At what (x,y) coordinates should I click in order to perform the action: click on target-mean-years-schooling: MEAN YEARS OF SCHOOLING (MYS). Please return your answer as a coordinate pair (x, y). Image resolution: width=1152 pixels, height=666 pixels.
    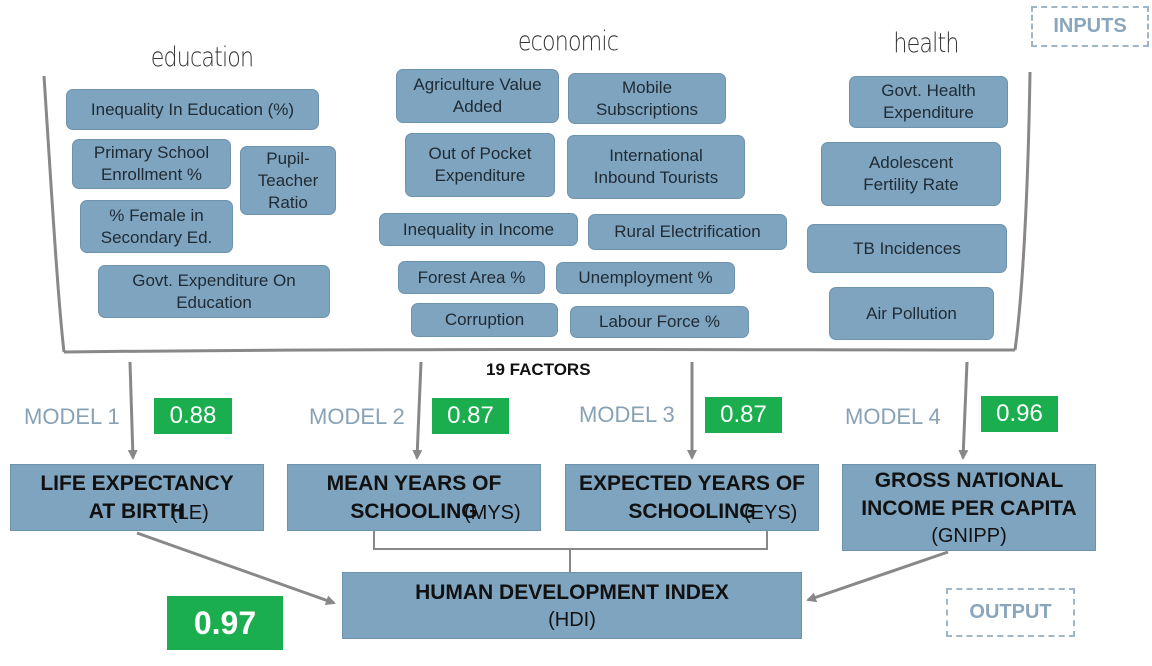
    Looking at the image, I should click on (414, 497).